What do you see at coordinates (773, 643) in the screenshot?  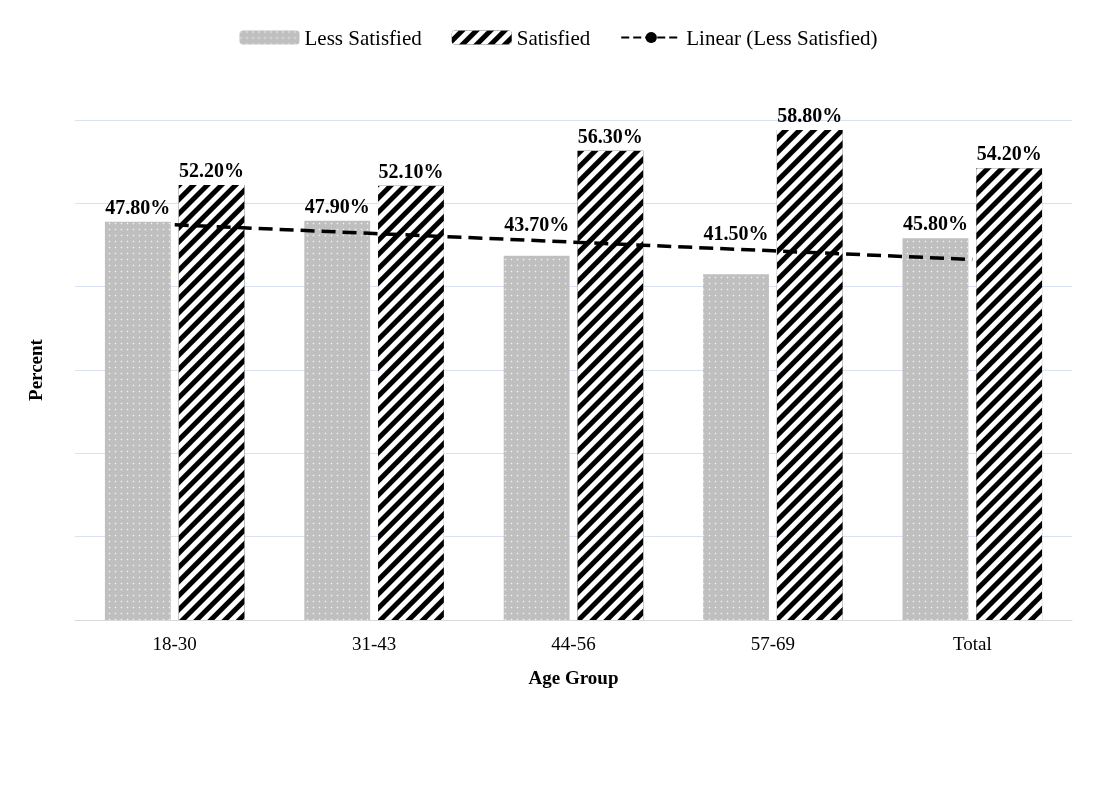 I see `x-tick-label: 57-69` at bounding box center [773, 643].